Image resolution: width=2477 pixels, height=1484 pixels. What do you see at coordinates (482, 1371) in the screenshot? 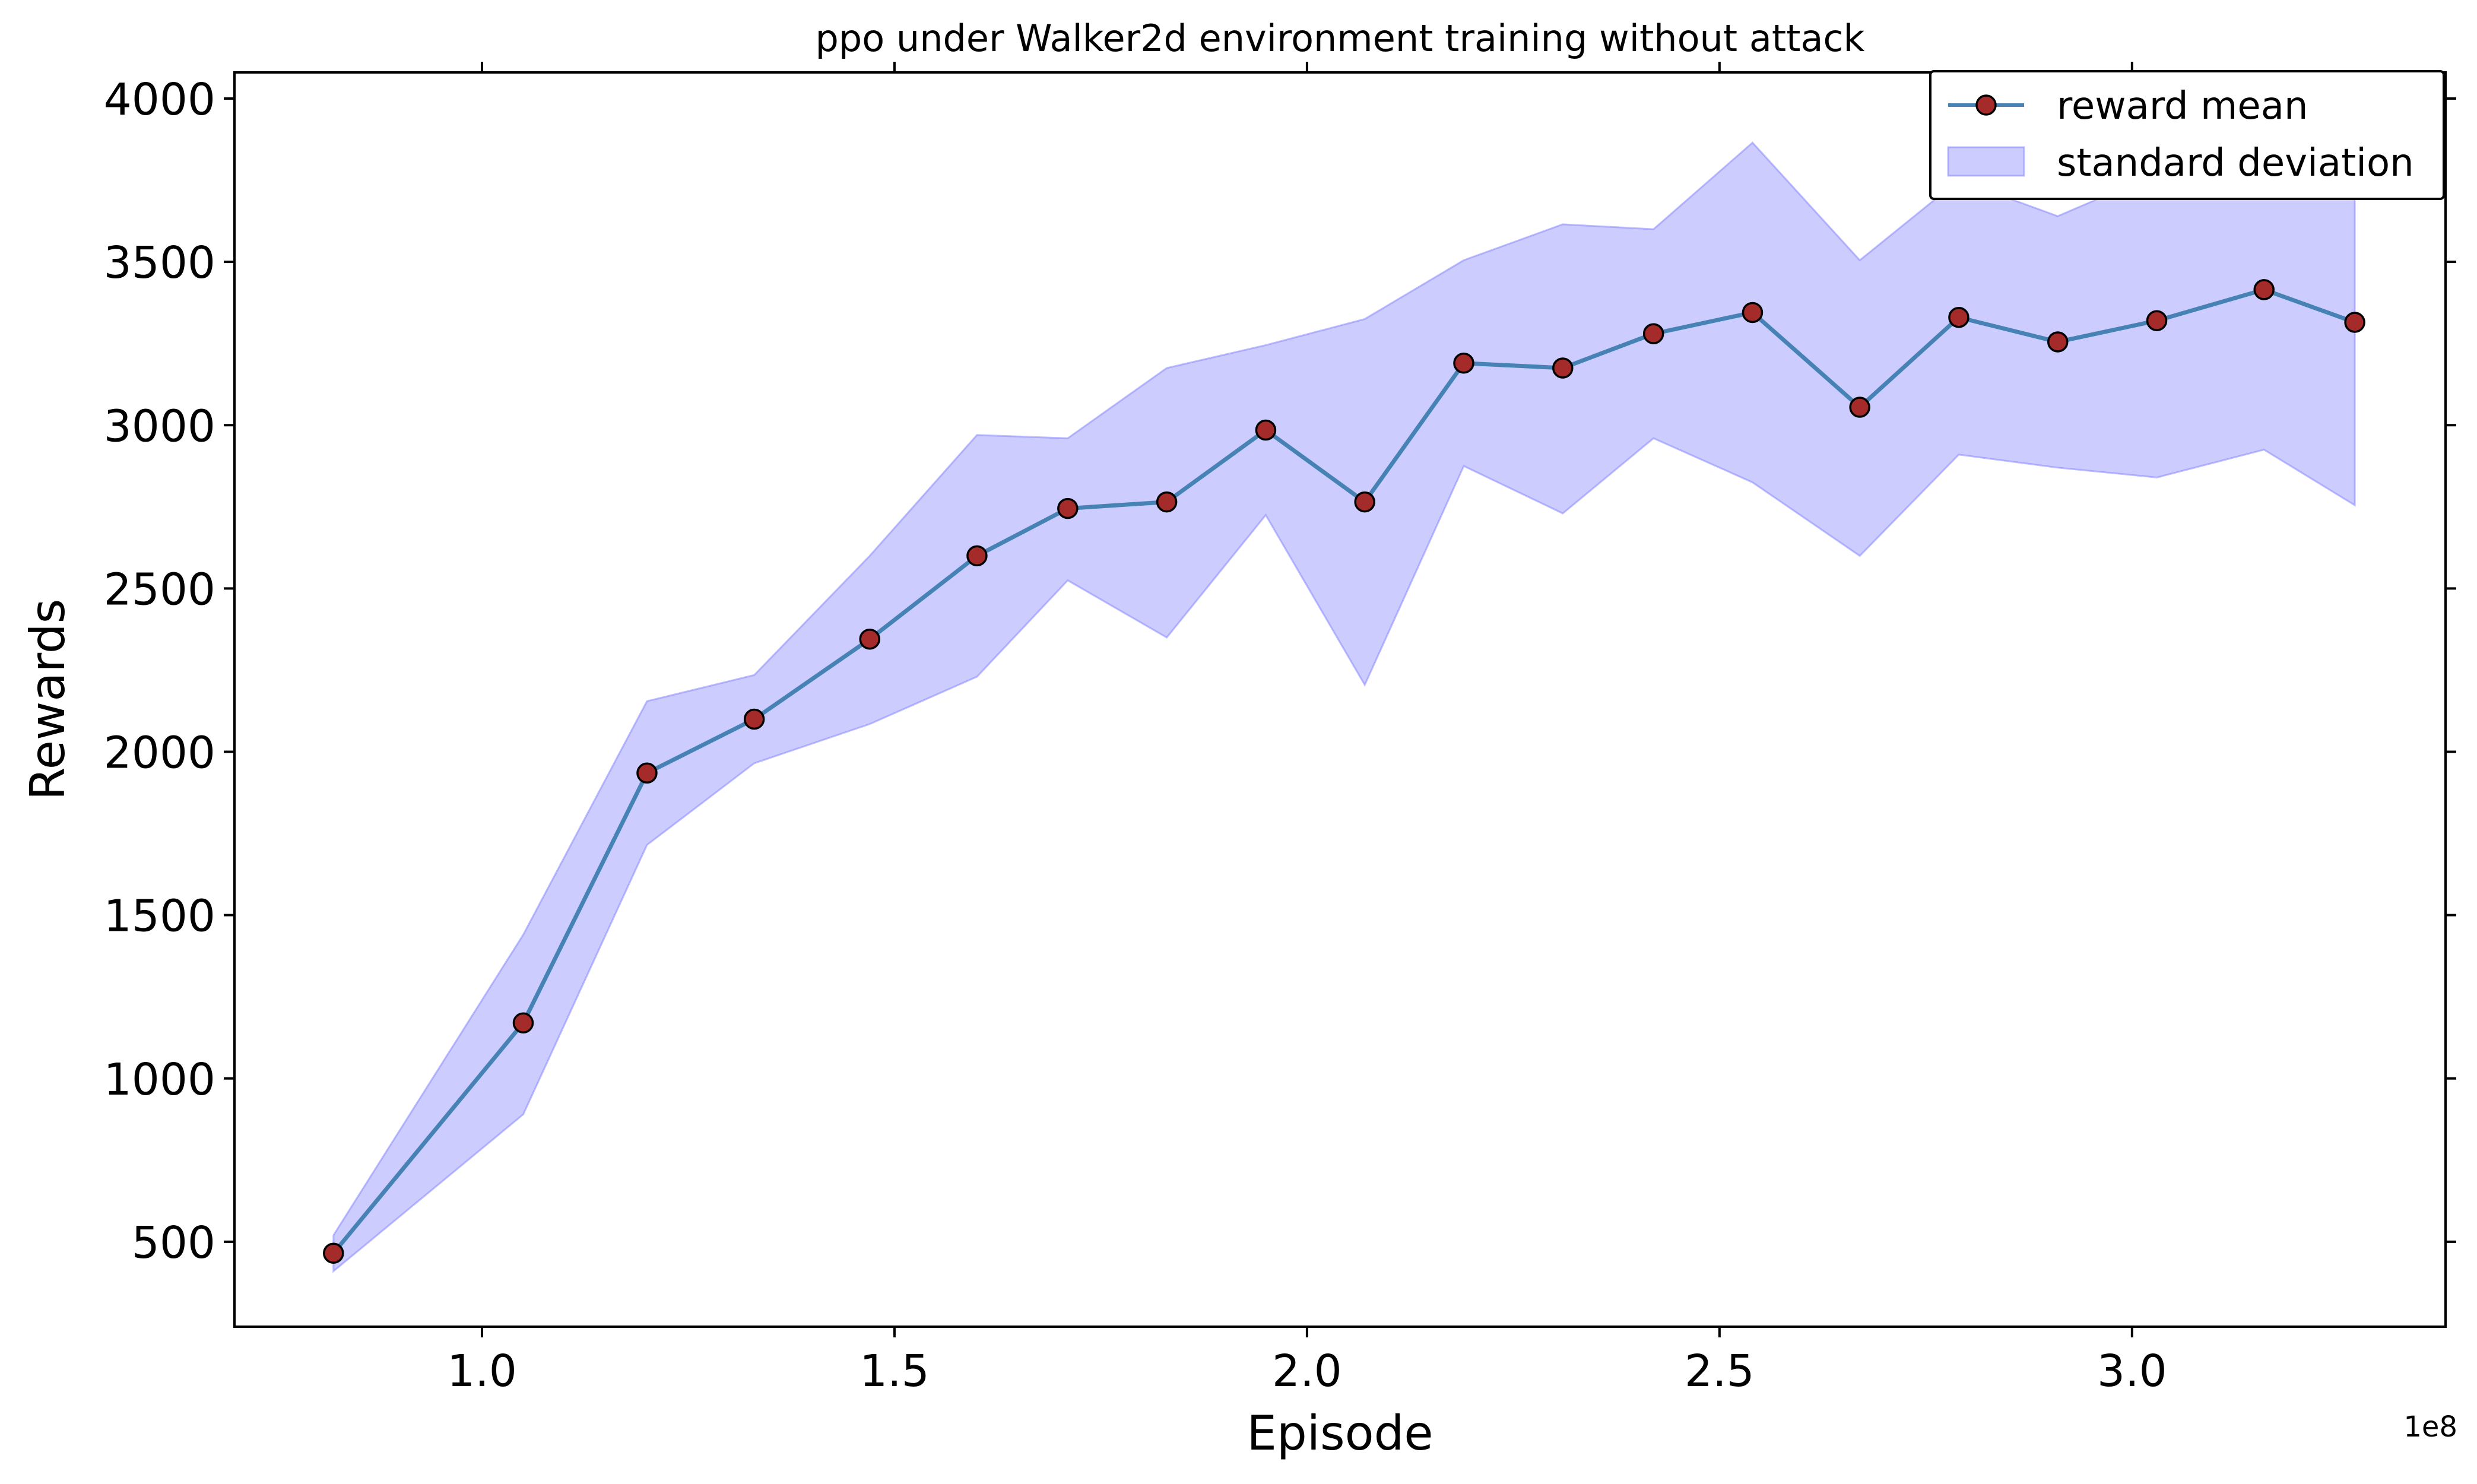
I see `x-tick-label: 1.0` at bounding box center [482, 1371].